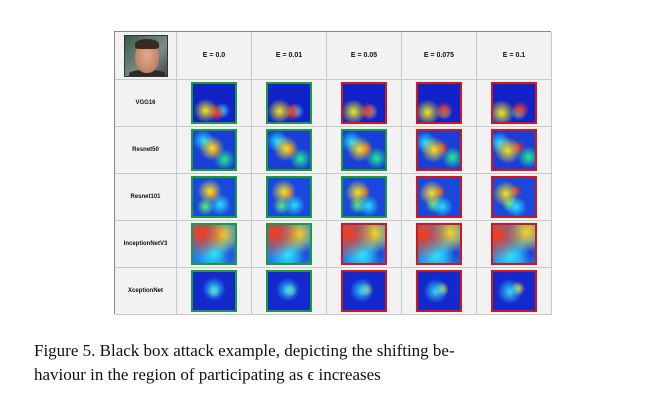  What do you see at coordinates (214, 56) in the screenshot?
I see `column-header: E = 0.0` at bounding box center [214, 56].